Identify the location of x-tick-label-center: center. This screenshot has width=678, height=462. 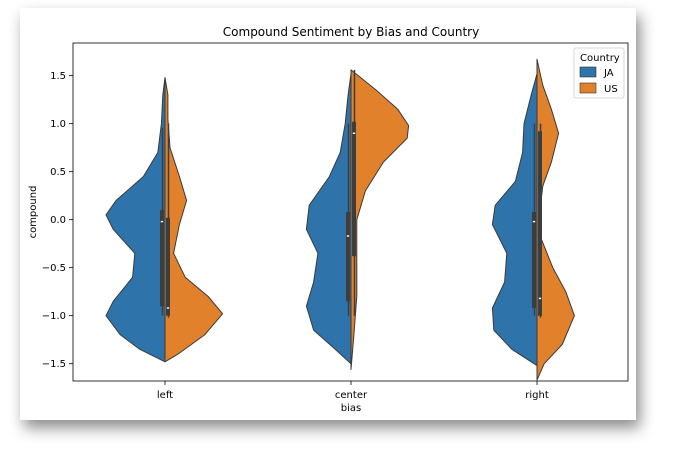
(351, 395).